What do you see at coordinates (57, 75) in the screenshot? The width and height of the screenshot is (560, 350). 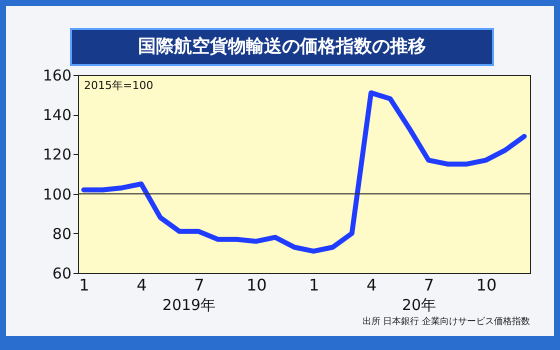 I see `y-tick-label: 160` at bounding box center [57, 75].